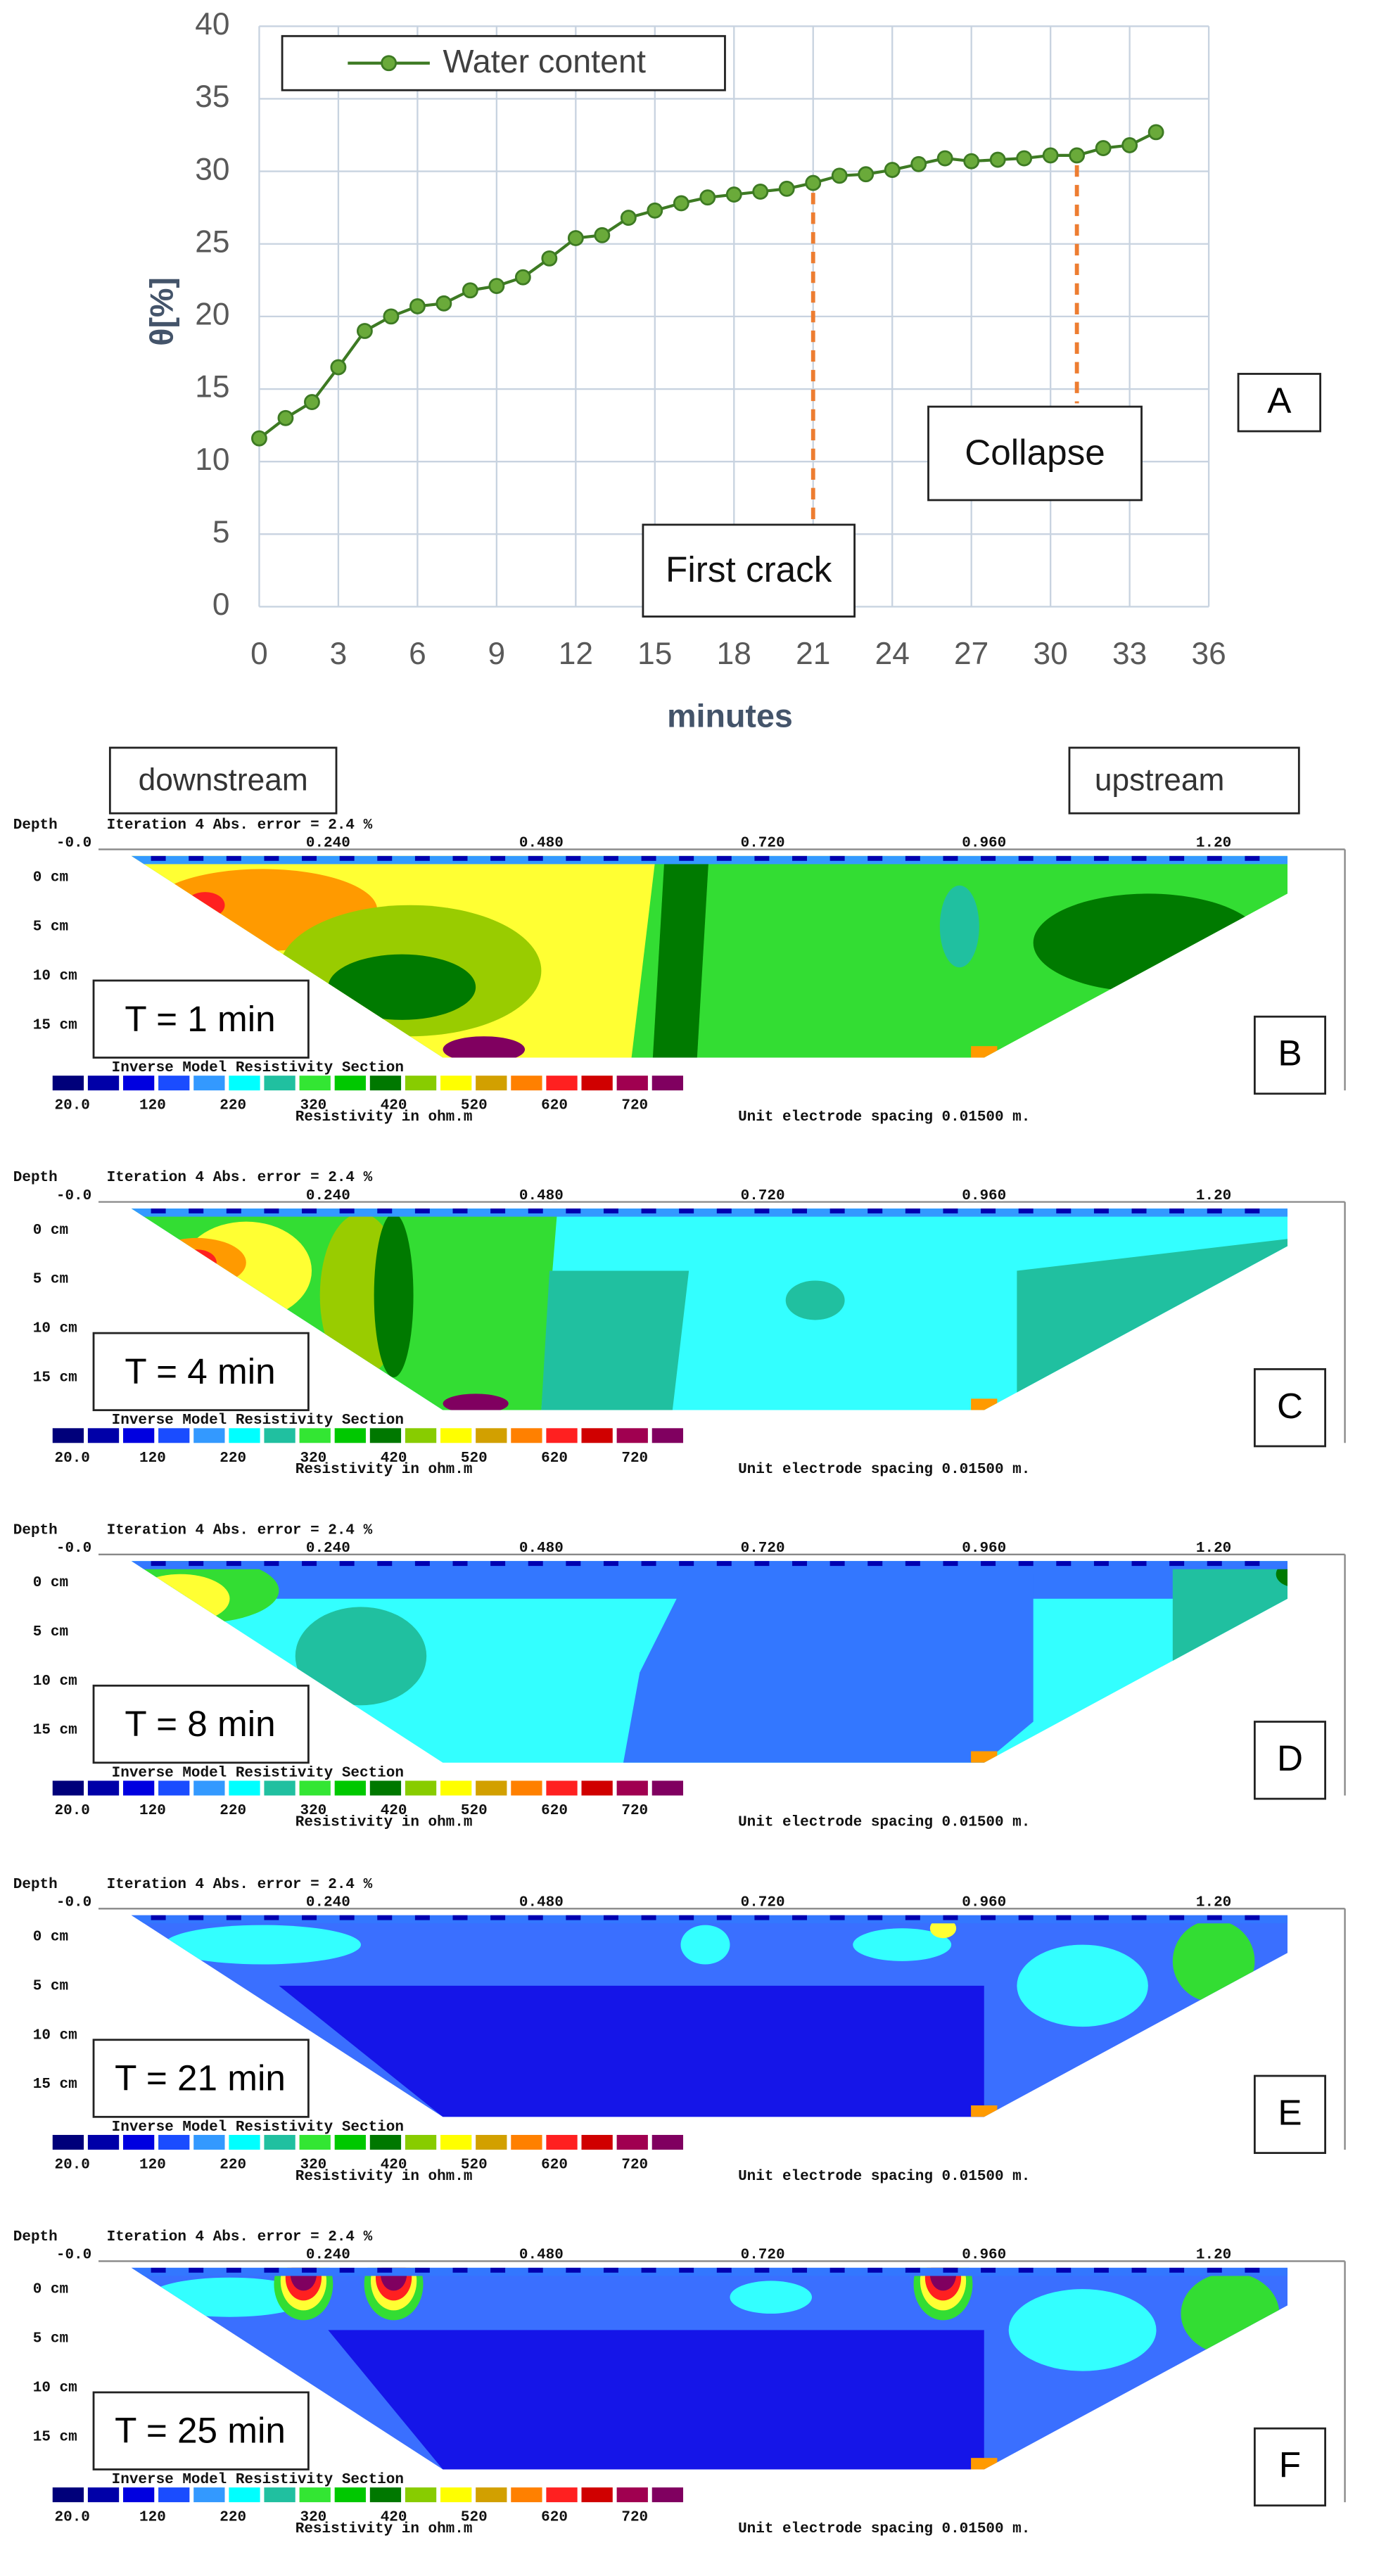  I want to click on time-label: T = 25 min, so click(201, 2431).